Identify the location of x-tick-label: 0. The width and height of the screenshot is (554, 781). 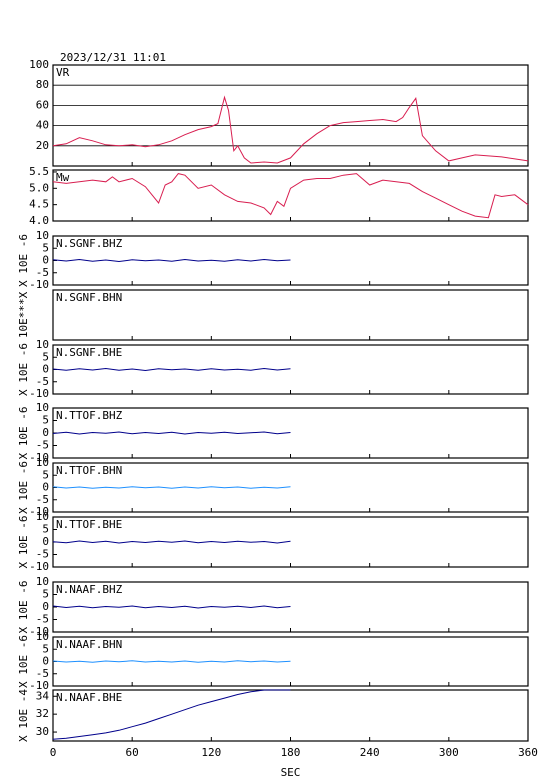
(53, 752).